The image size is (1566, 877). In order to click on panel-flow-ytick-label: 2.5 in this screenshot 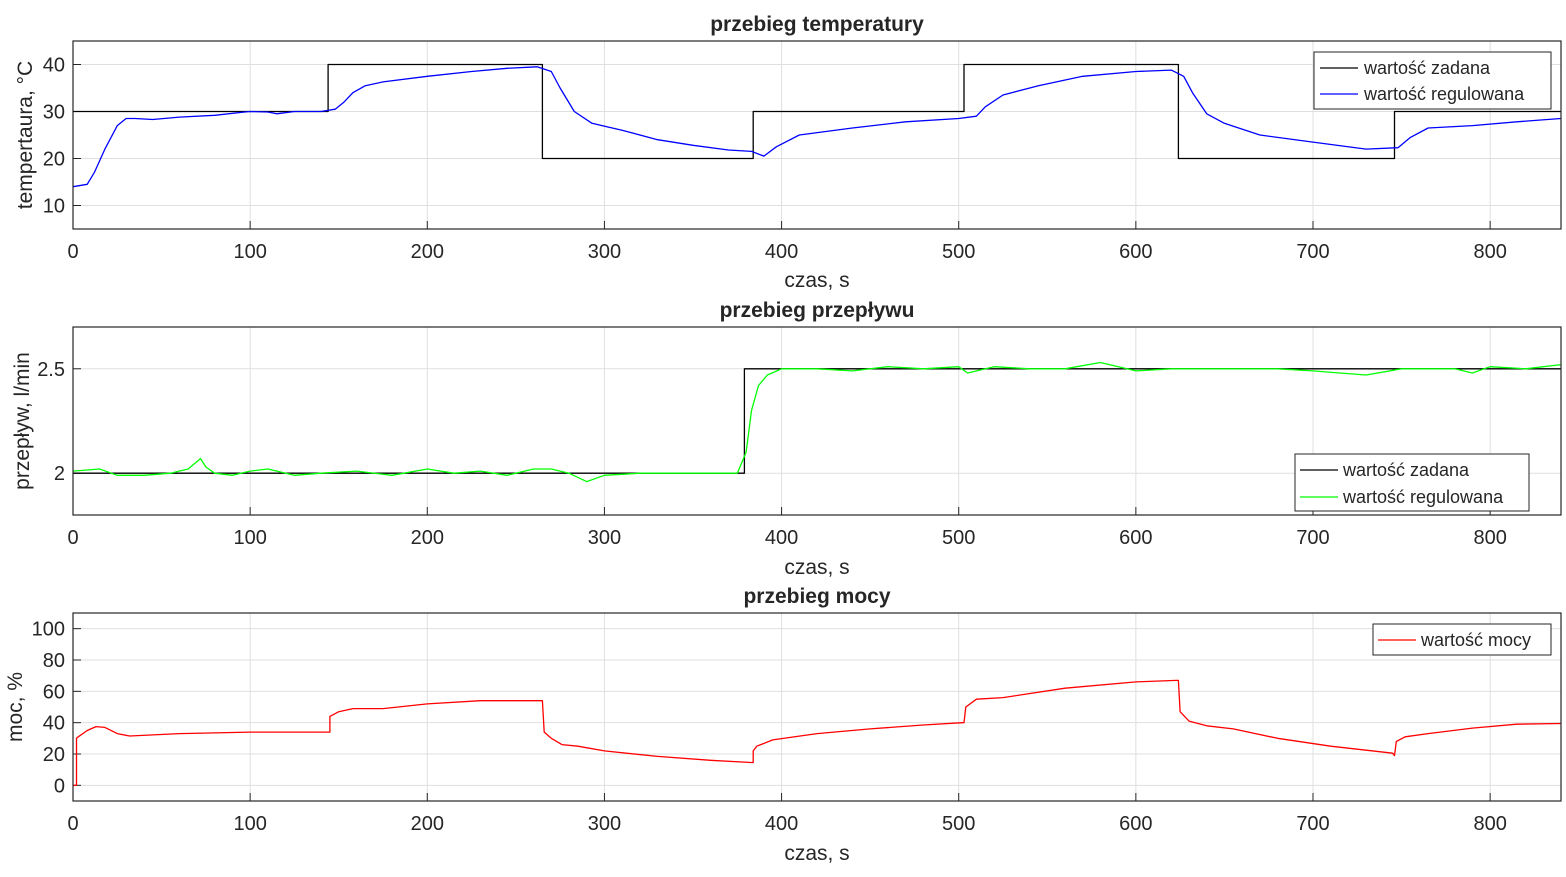, I will do `click(51, 370)`.